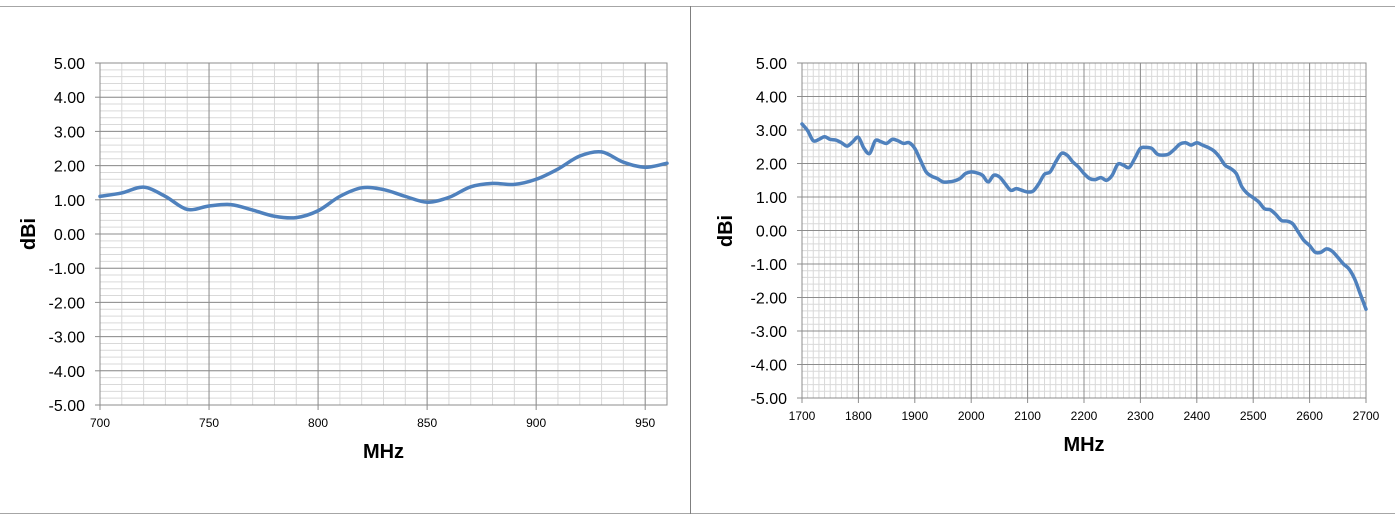  I want to click on x-tick-label: 1700, so click(802, 416).